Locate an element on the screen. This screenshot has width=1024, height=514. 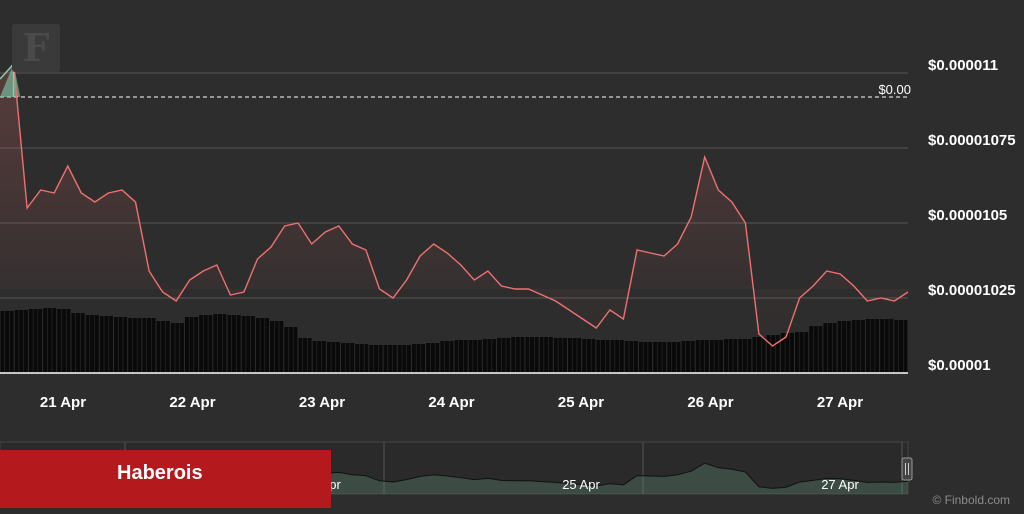
source-badge: Haberois is located at coordinates (165, 479).